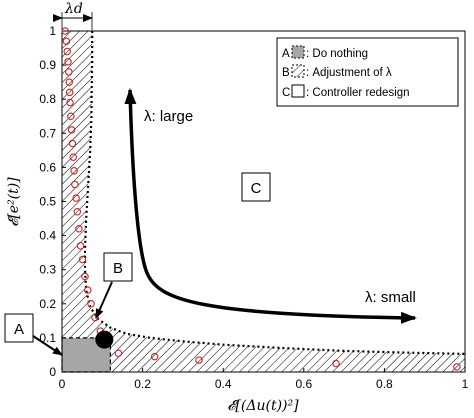 This screenshot has height=418, width=474. I want to click on label-a-box, so click(19, 328).